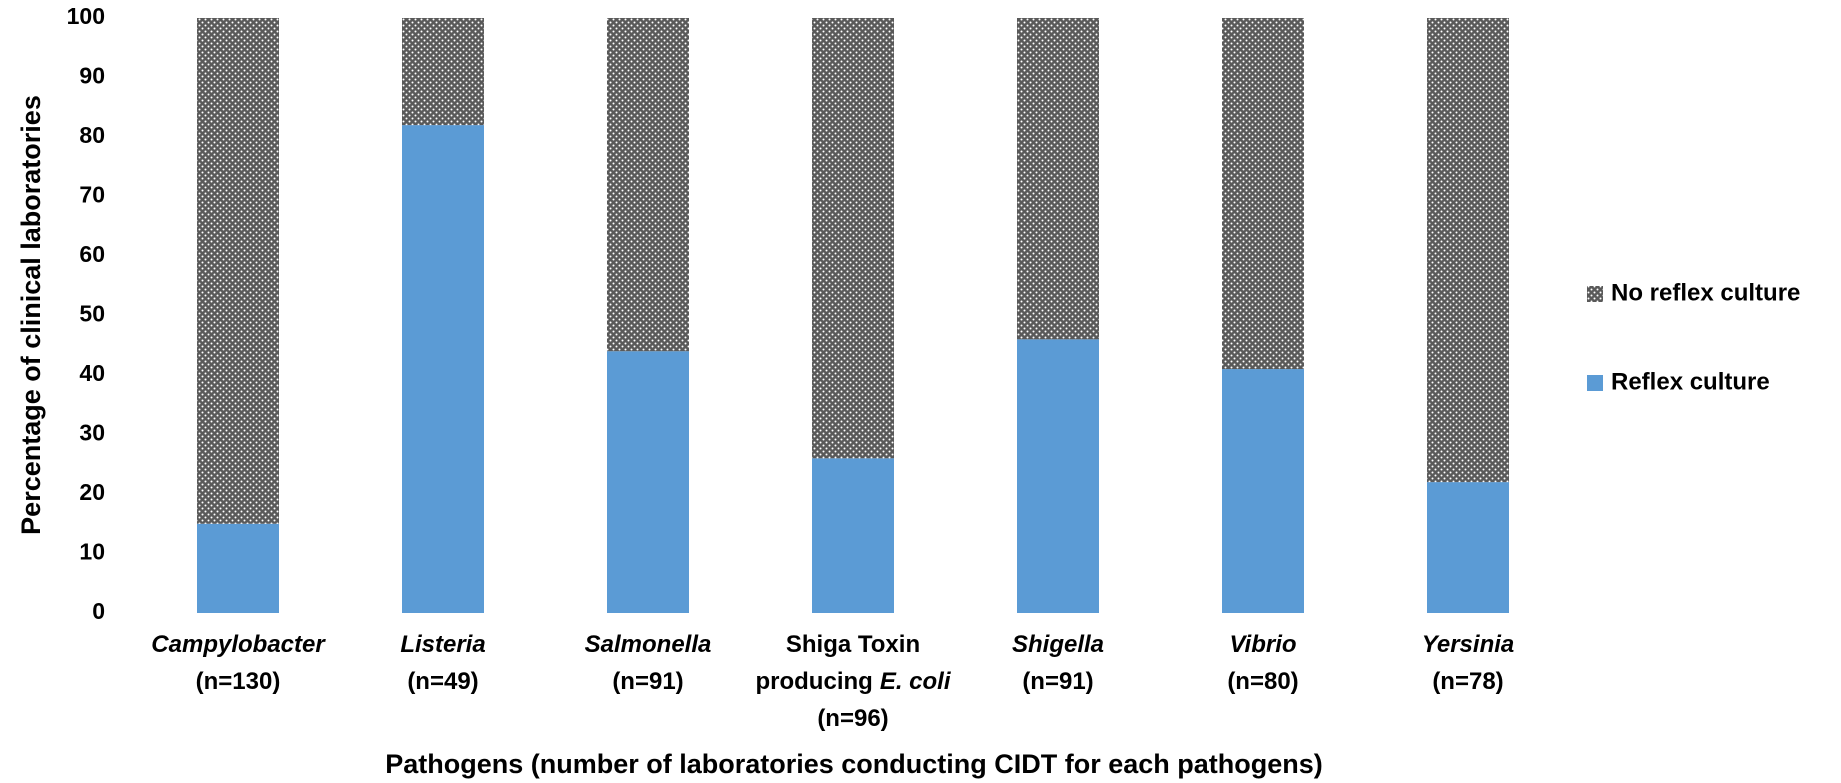 This screenshot has width=1841, height=783. I want to click on x-tick-label: Salmonella, so click(648, 644).